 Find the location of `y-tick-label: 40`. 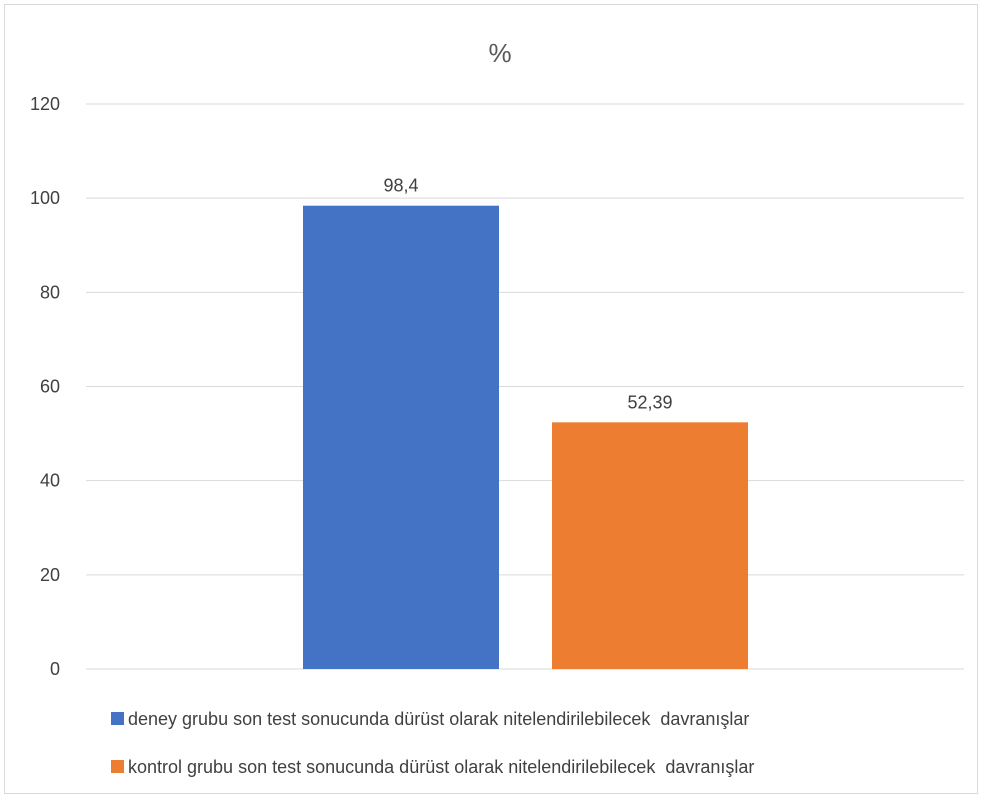

y-tick-label: 40 is located at coordinates (50, 481).